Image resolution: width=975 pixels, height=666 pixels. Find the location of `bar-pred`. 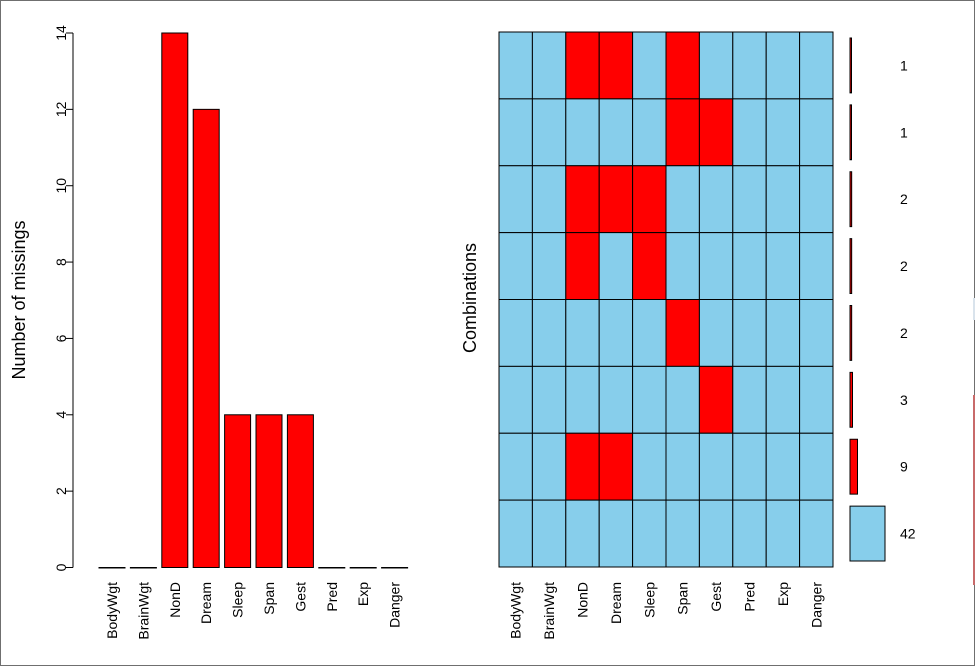

bar-pred is located at coordinates (332, 568).